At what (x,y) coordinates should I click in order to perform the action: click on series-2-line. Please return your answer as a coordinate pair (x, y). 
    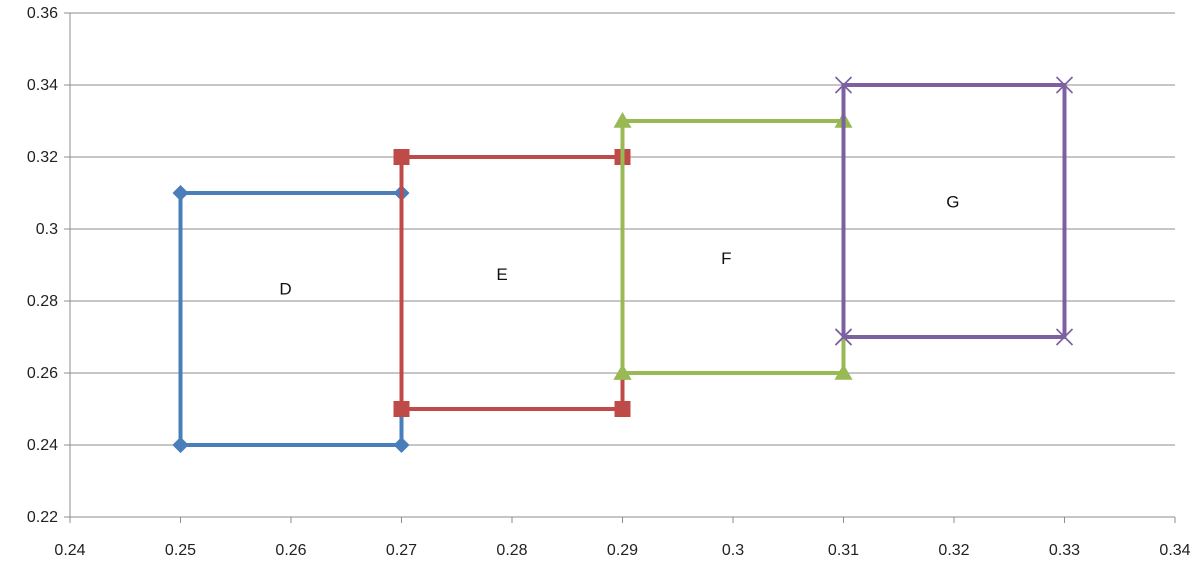
    Looking at the image, I should click on (733, 247).